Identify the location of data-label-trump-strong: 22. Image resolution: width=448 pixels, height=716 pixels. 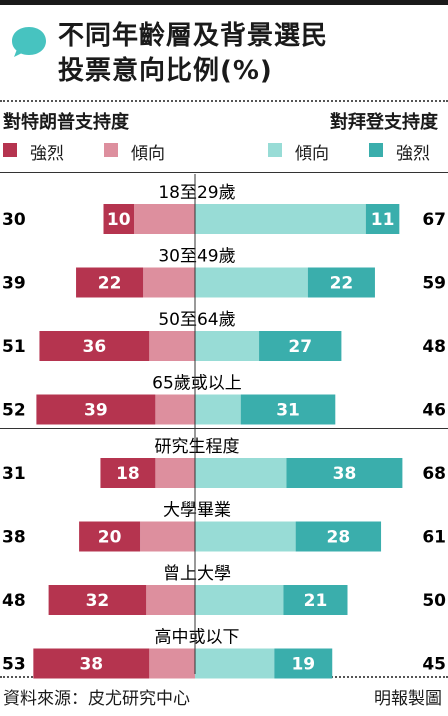
(110, 284).